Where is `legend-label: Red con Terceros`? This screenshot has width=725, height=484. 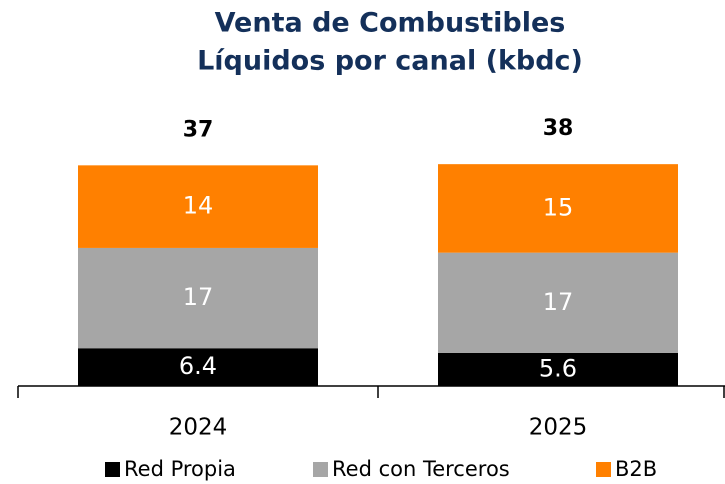 legend-label: Red con Terceros is located at coordinates (421, 469).